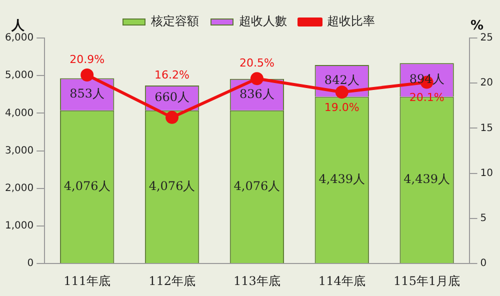  Describe the element at coordinates (257, 281) in the screenshot. I see `x-tick-label: 113年底` at that location.